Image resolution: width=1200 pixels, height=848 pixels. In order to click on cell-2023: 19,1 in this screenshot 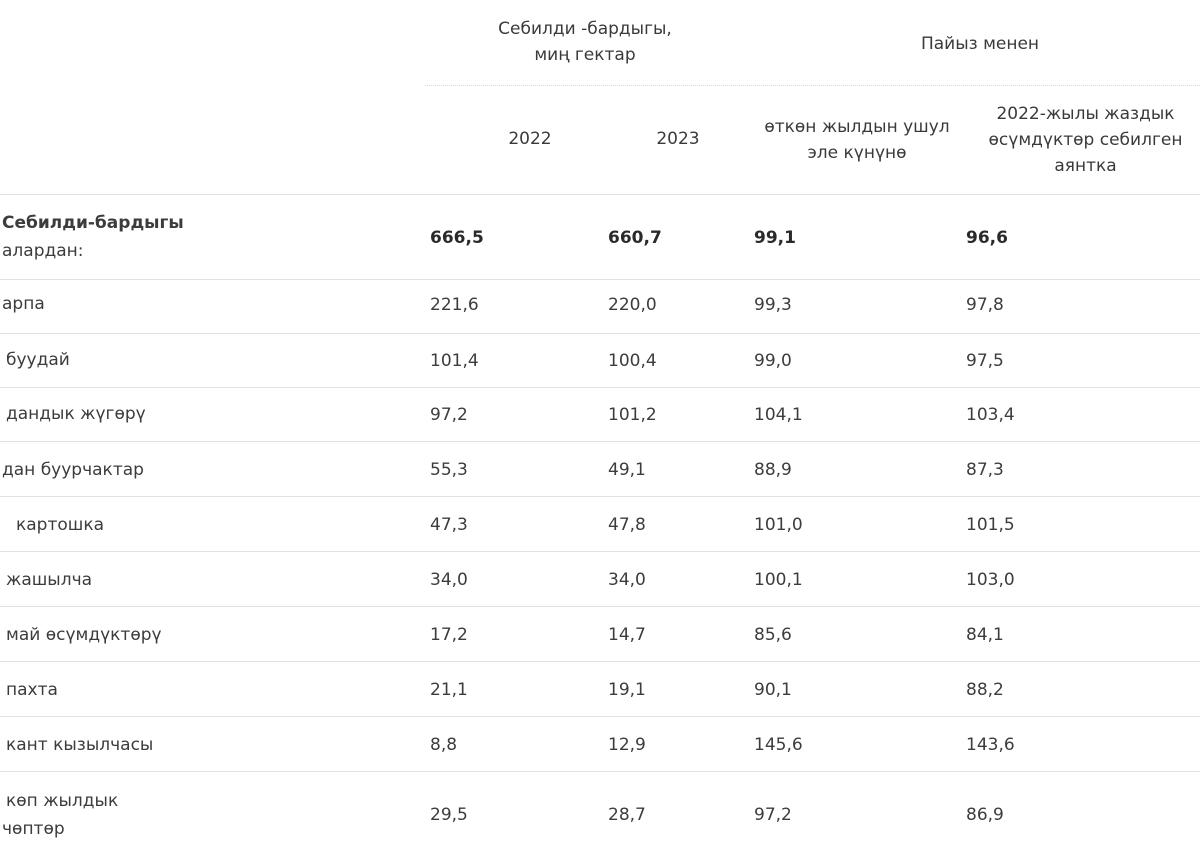, I will do `click(627, 690)`.